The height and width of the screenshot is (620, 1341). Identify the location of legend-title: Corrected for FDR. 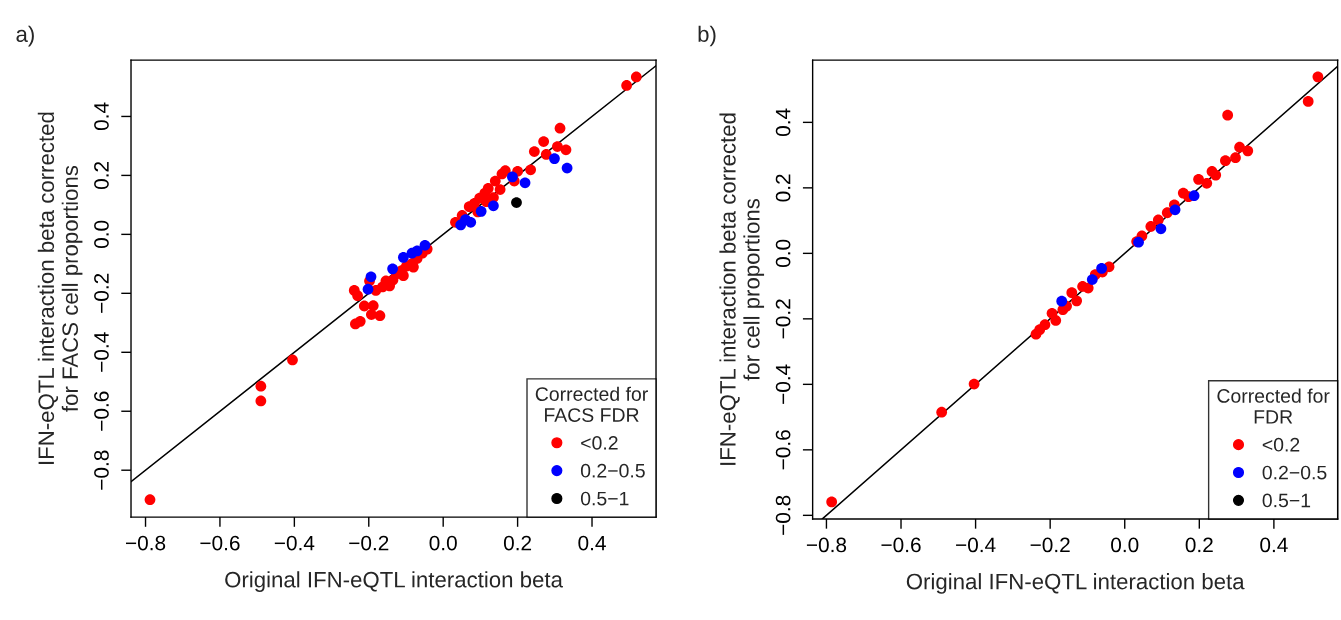
(1273, 406).